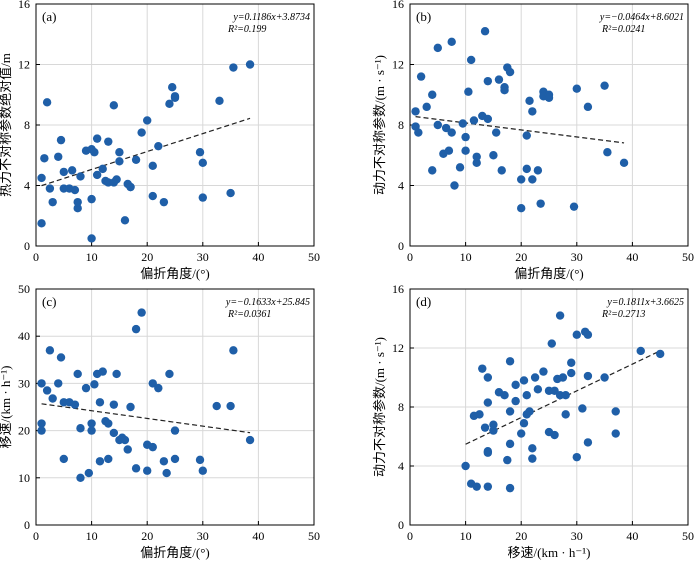 The image size is (700, 567). What do you see at coordinates (401, 186) in the screenshot?
I see `y-tick-label: 4` at bounding box center [401, 186].